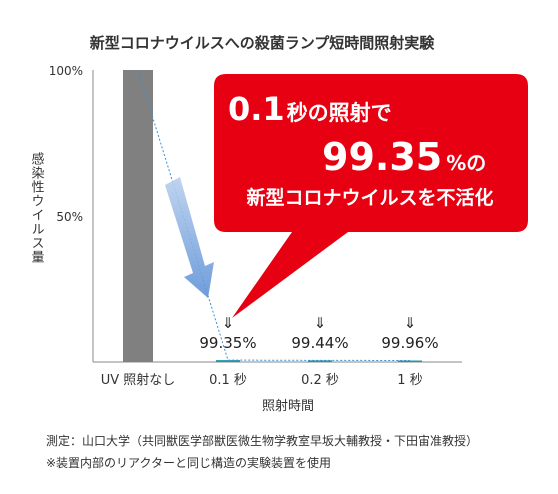  I want to click on callout-number-2: 99.35, so click(382, 157).